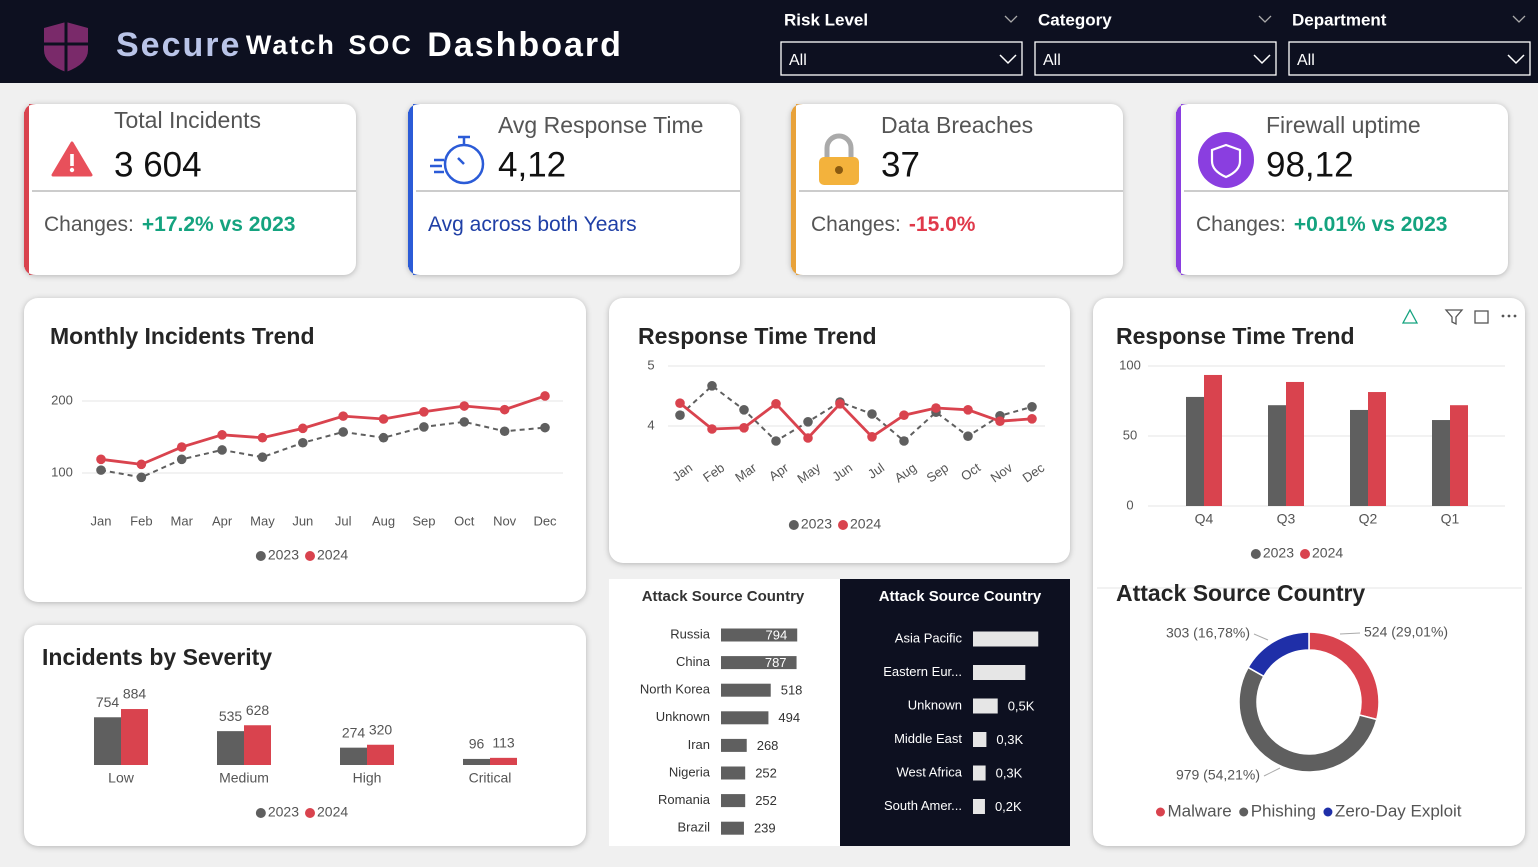  I want to click on legend-label: 2023, so click(283, 812).